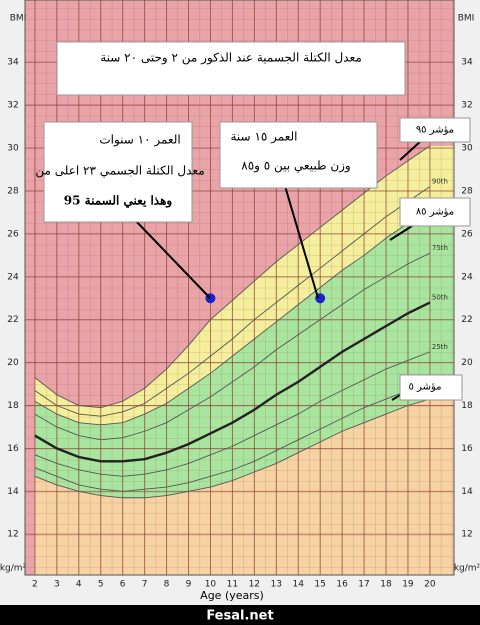 The width and height of the screenshot is (480, 625). Describe the element at coordinates (363, 585) in the screenshot. I see `x-tick-label: 17` at that location.